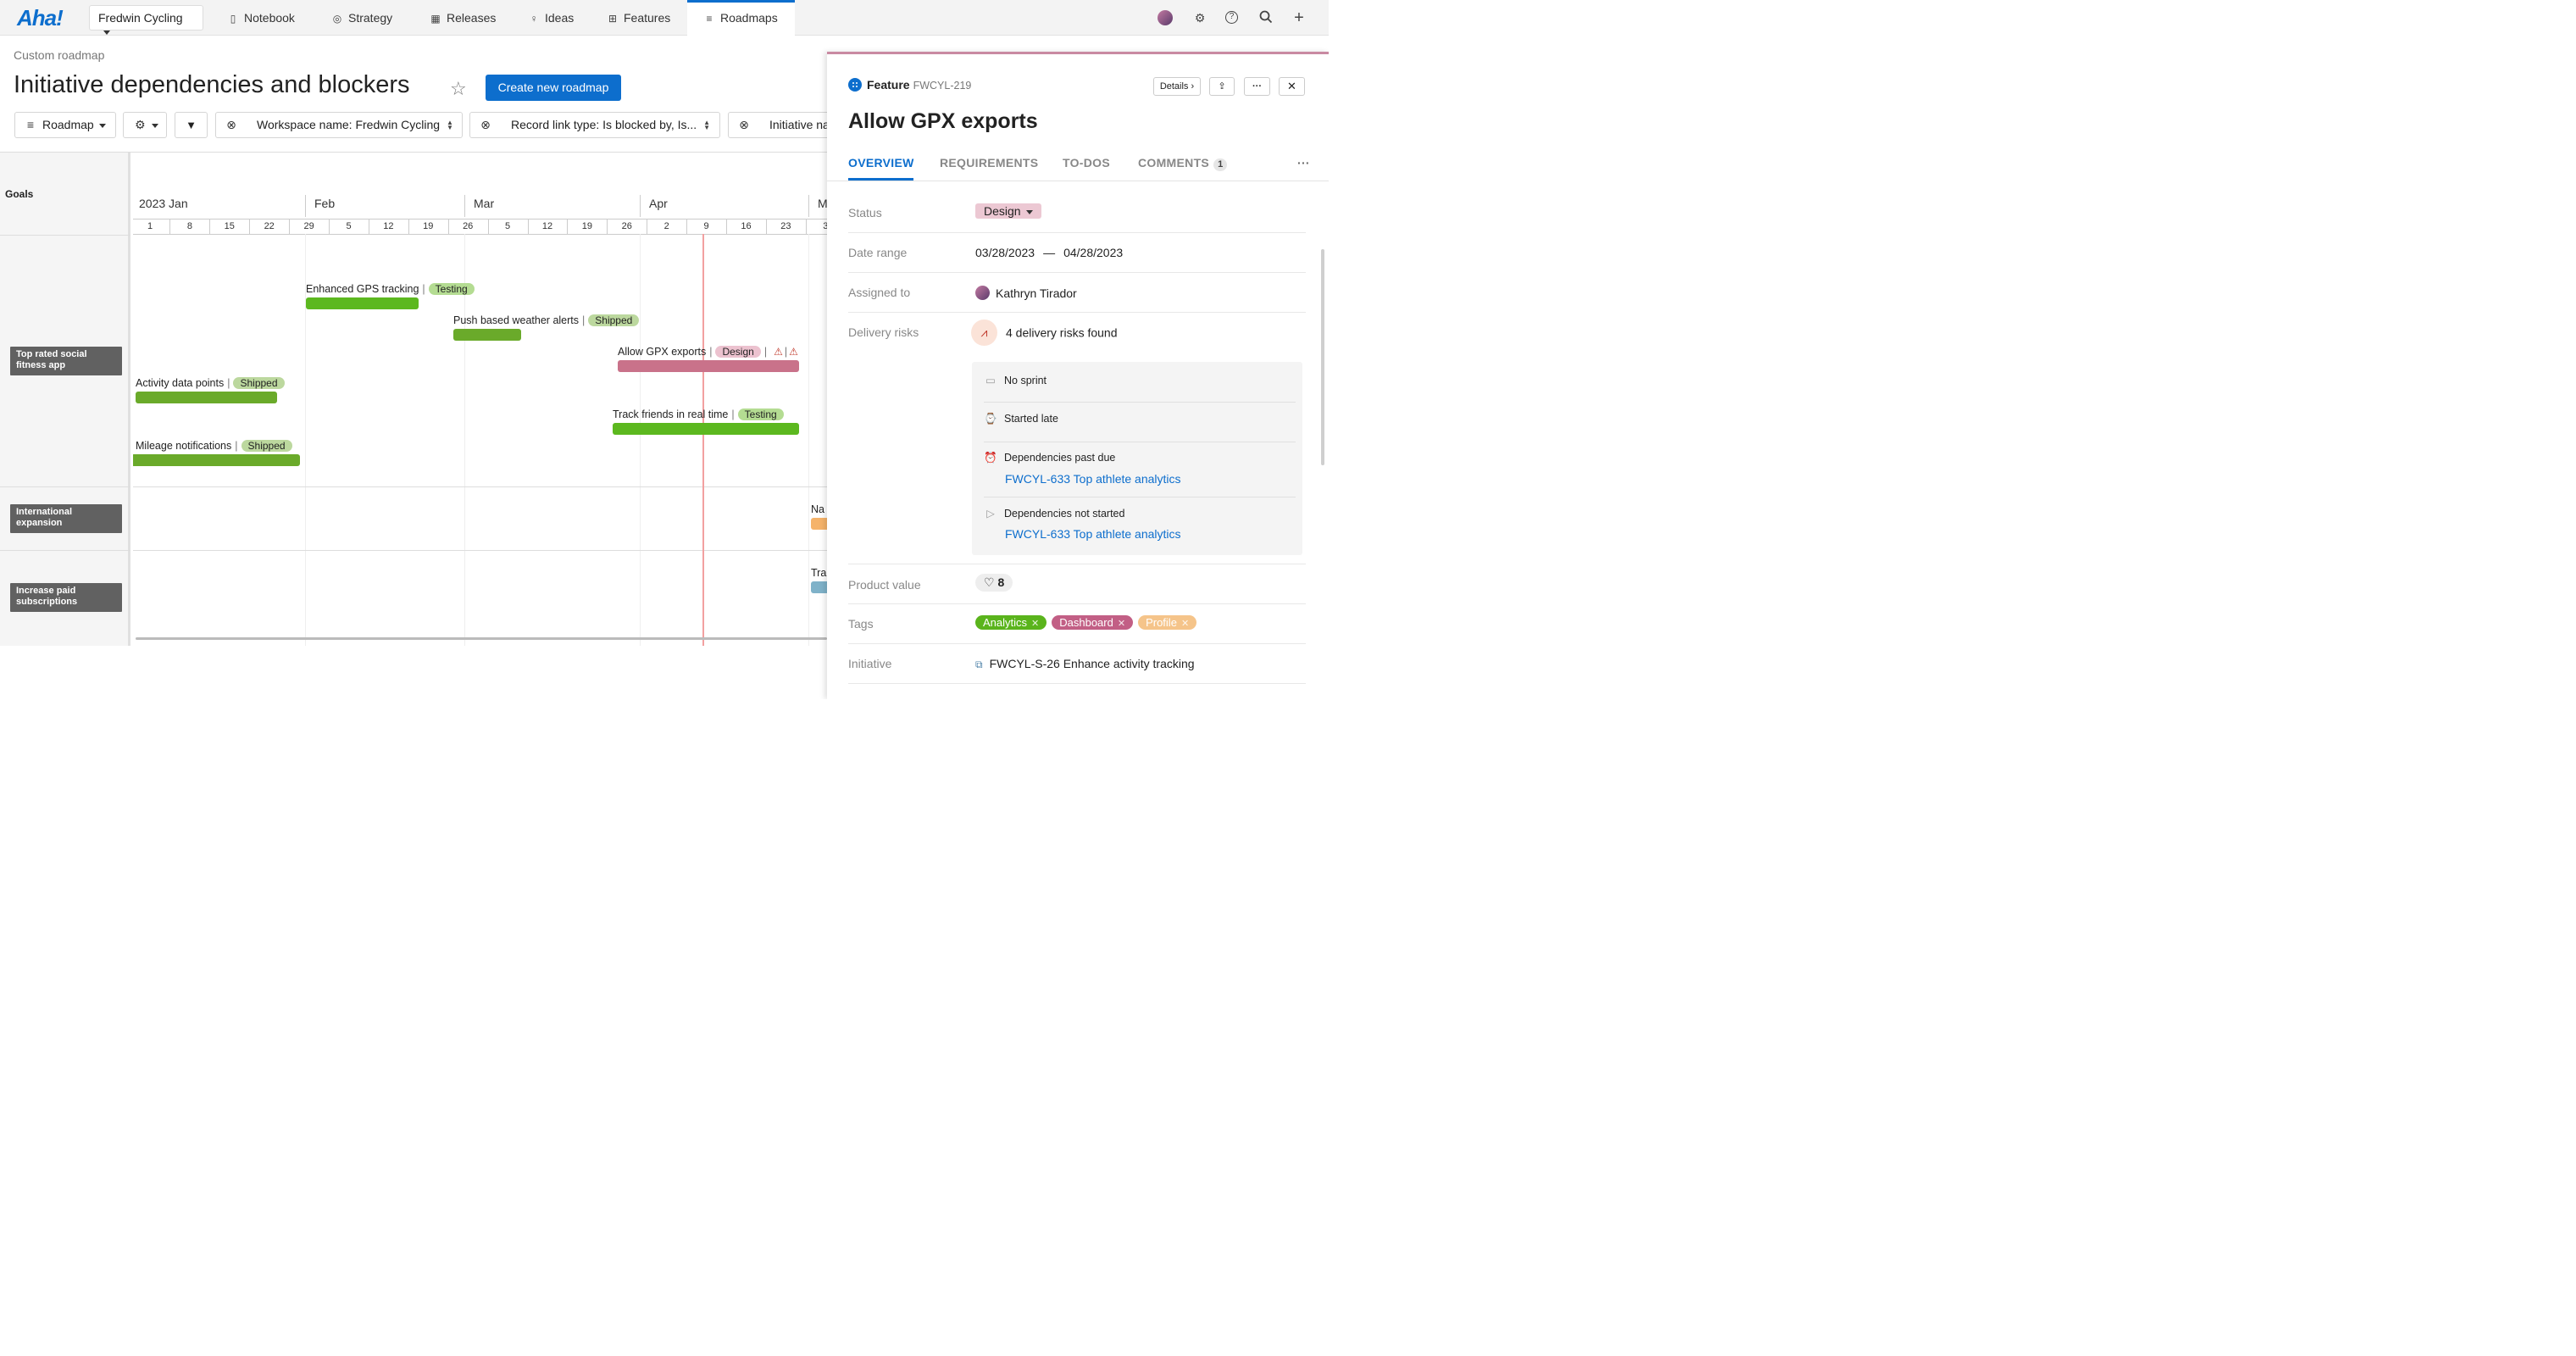 This screenshot has width=2576, height=1356. I want to click on goal-chip: Top rated social fitness app, so click(66, 361).